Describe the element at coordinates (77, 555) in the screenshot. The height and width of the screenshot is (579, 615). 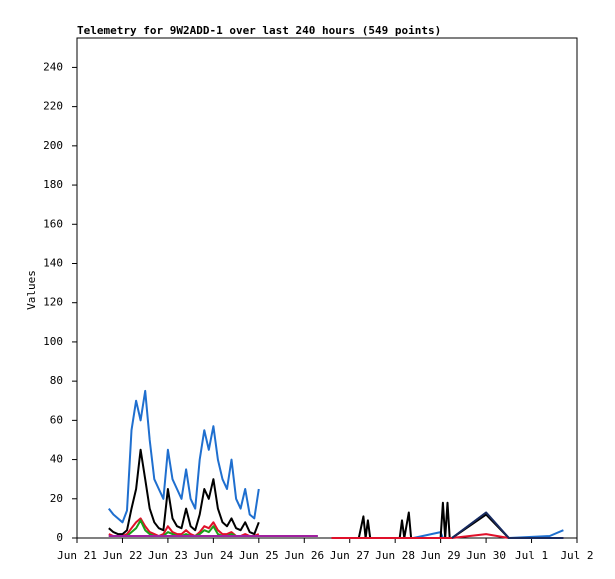
I see `x-tick-label: Jun 21` at that location.